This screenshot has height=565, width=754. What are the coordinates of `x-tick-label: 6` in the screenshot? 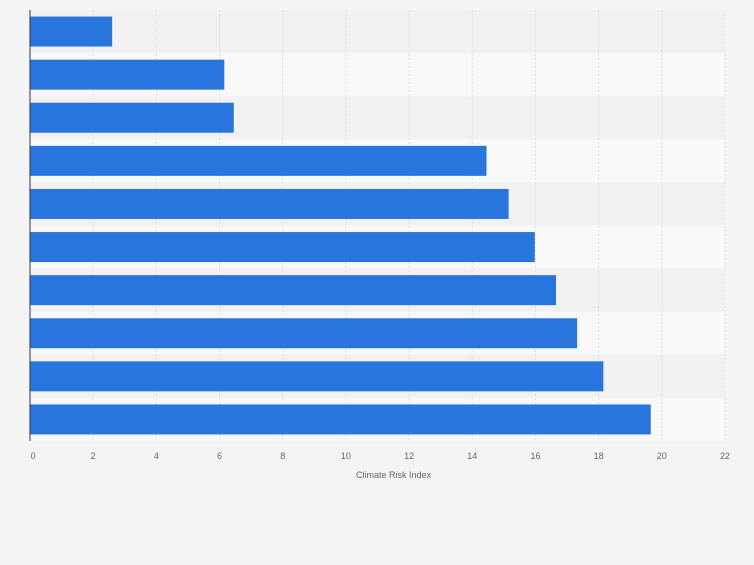 It's located at (219, 456).